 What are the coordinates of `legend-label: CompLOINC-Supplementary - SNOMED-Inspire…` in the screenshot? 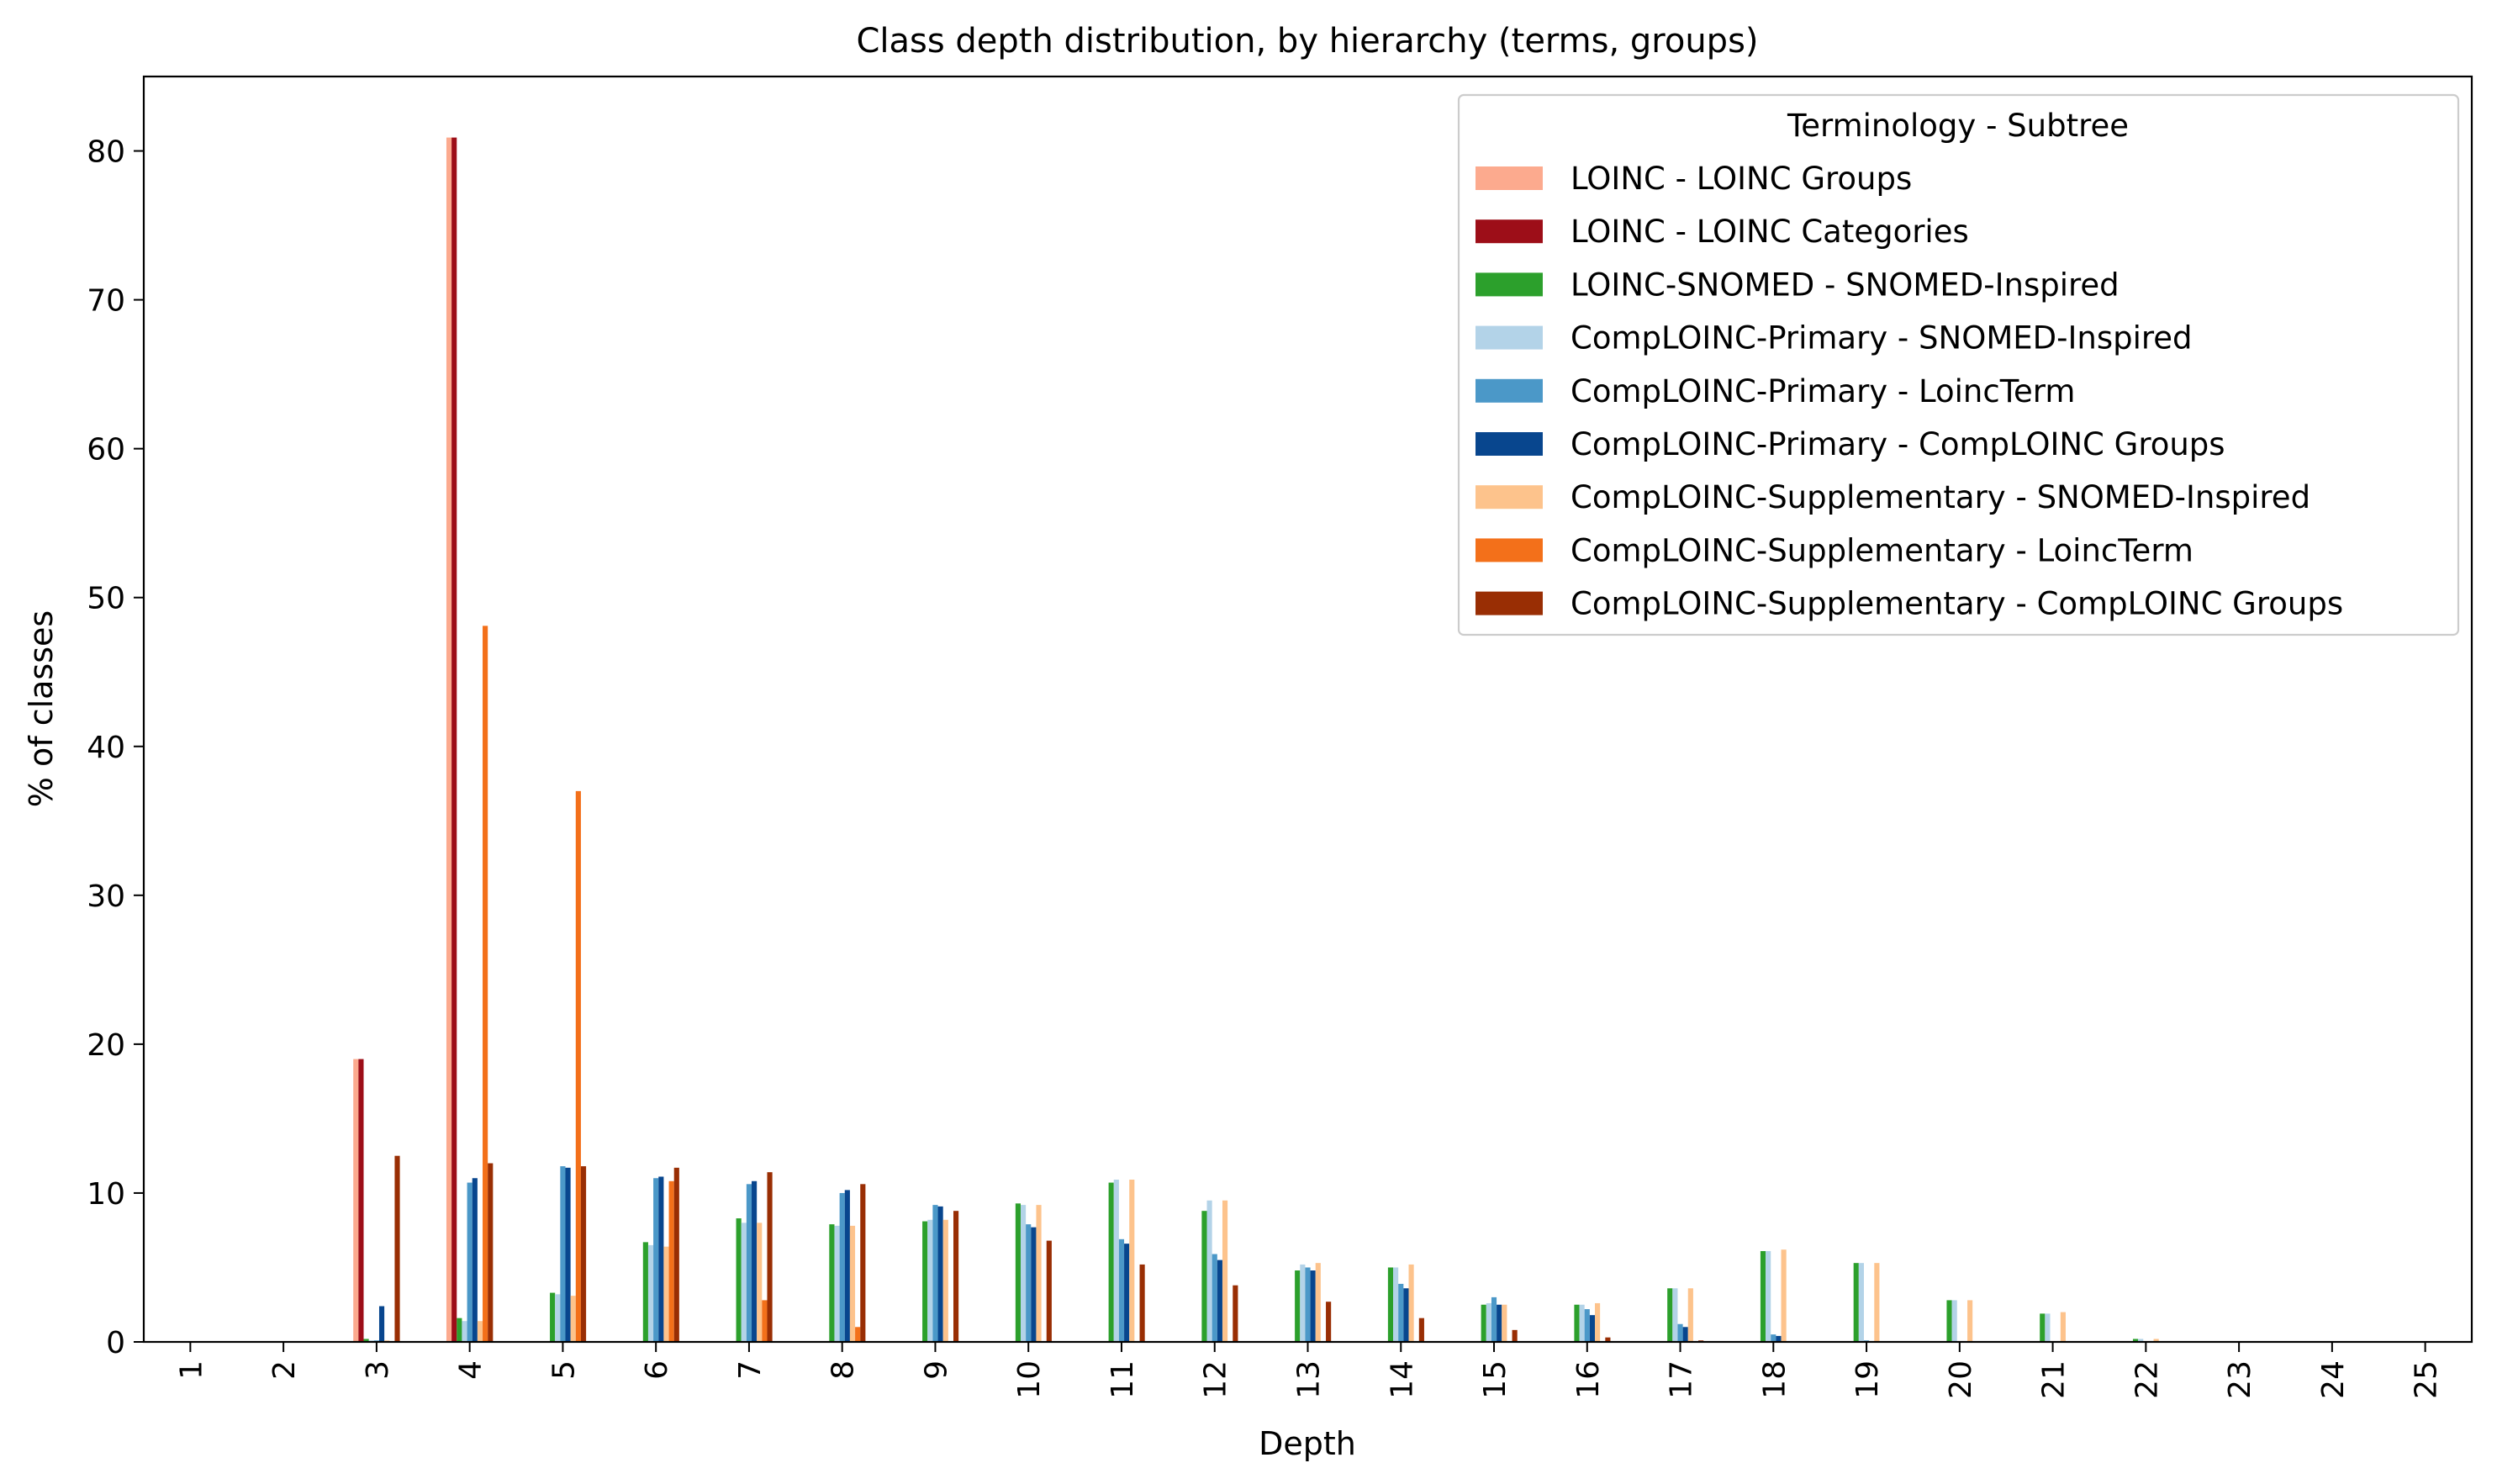 It's located at (1940, 497).